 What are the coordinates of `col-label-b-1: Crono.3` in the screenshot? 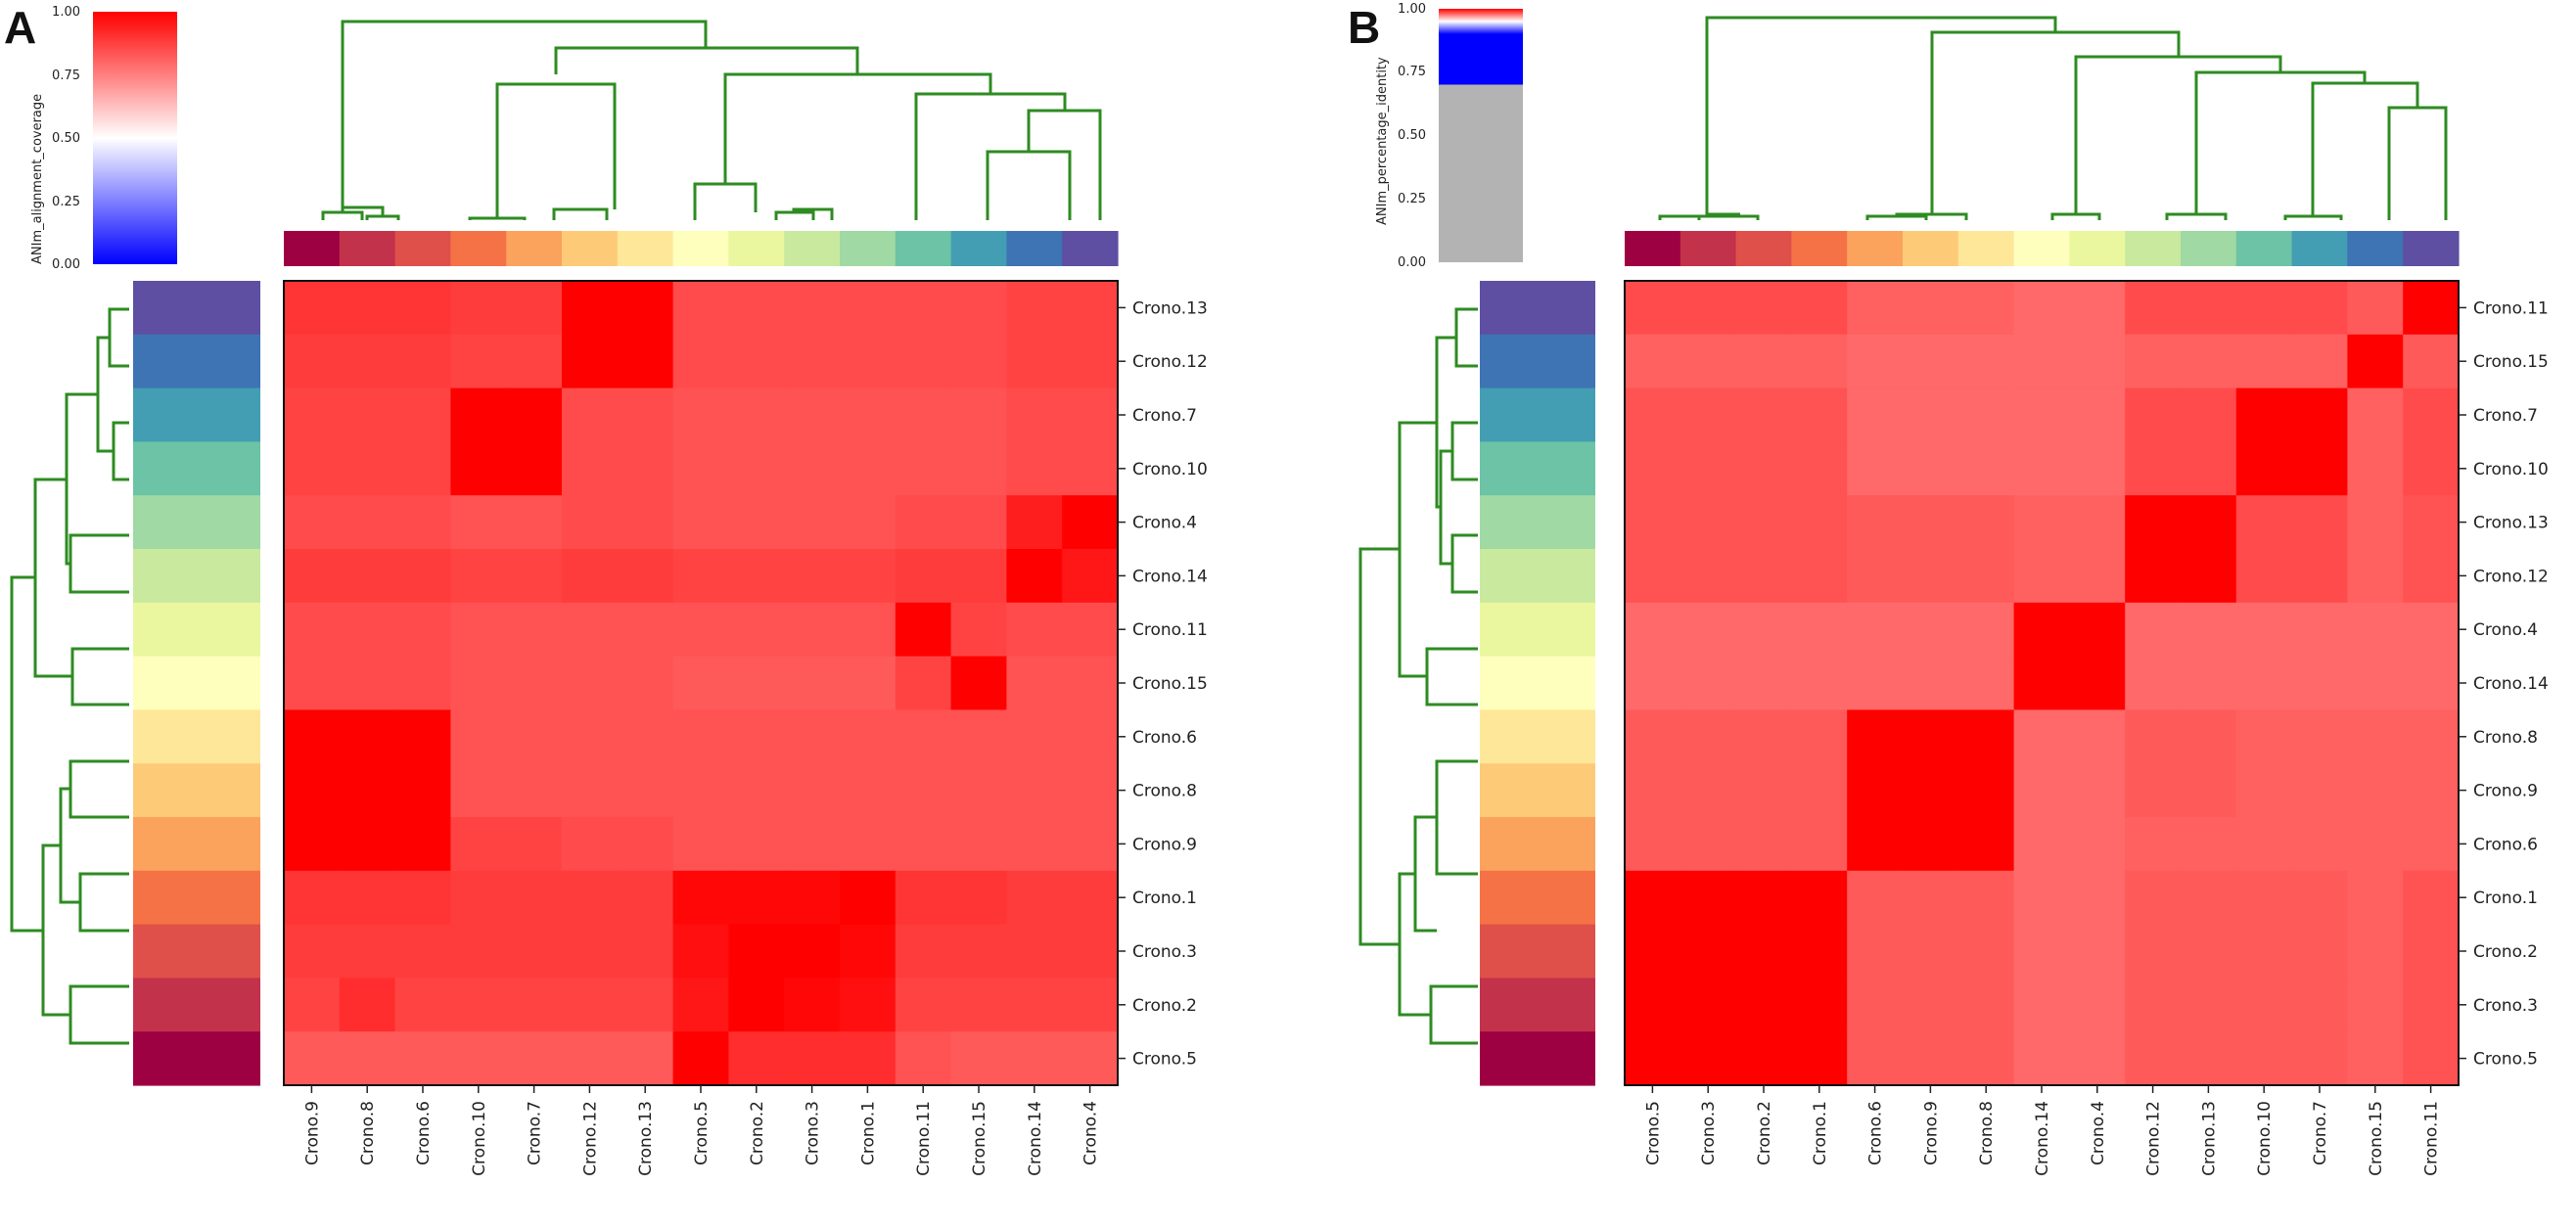 It's located at (1709, 1133).